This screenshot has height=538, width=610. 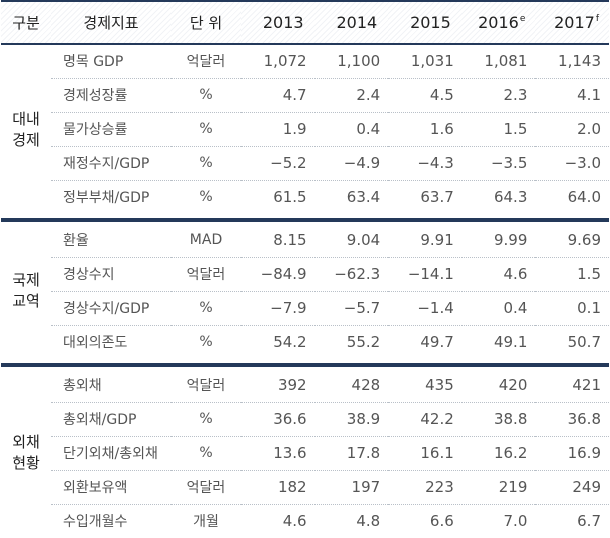 I want to click on table-row: 총외채/GDP% 36.6 38.9 42.2 38.8 36.8, so click(x=305, y=419).